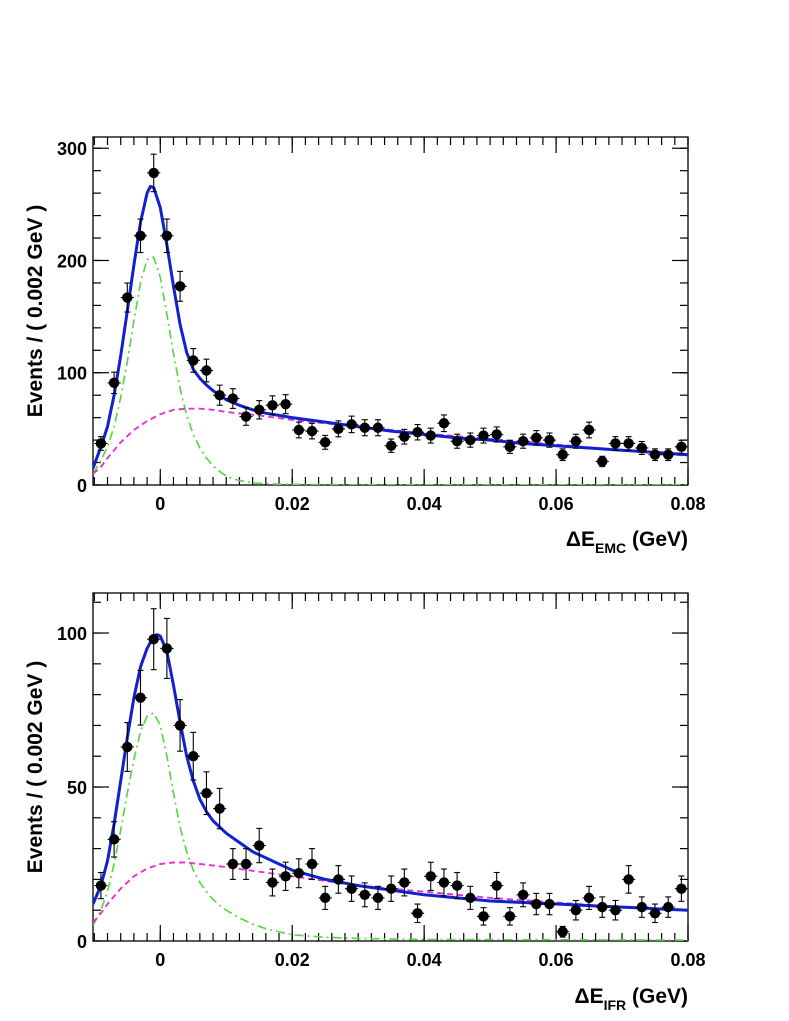 The height and width of the screenshot is (1021, 789). Describe the element at coordinates (424, 960) in the screenshot. I see `x-tick-label: 0.04` at that location.